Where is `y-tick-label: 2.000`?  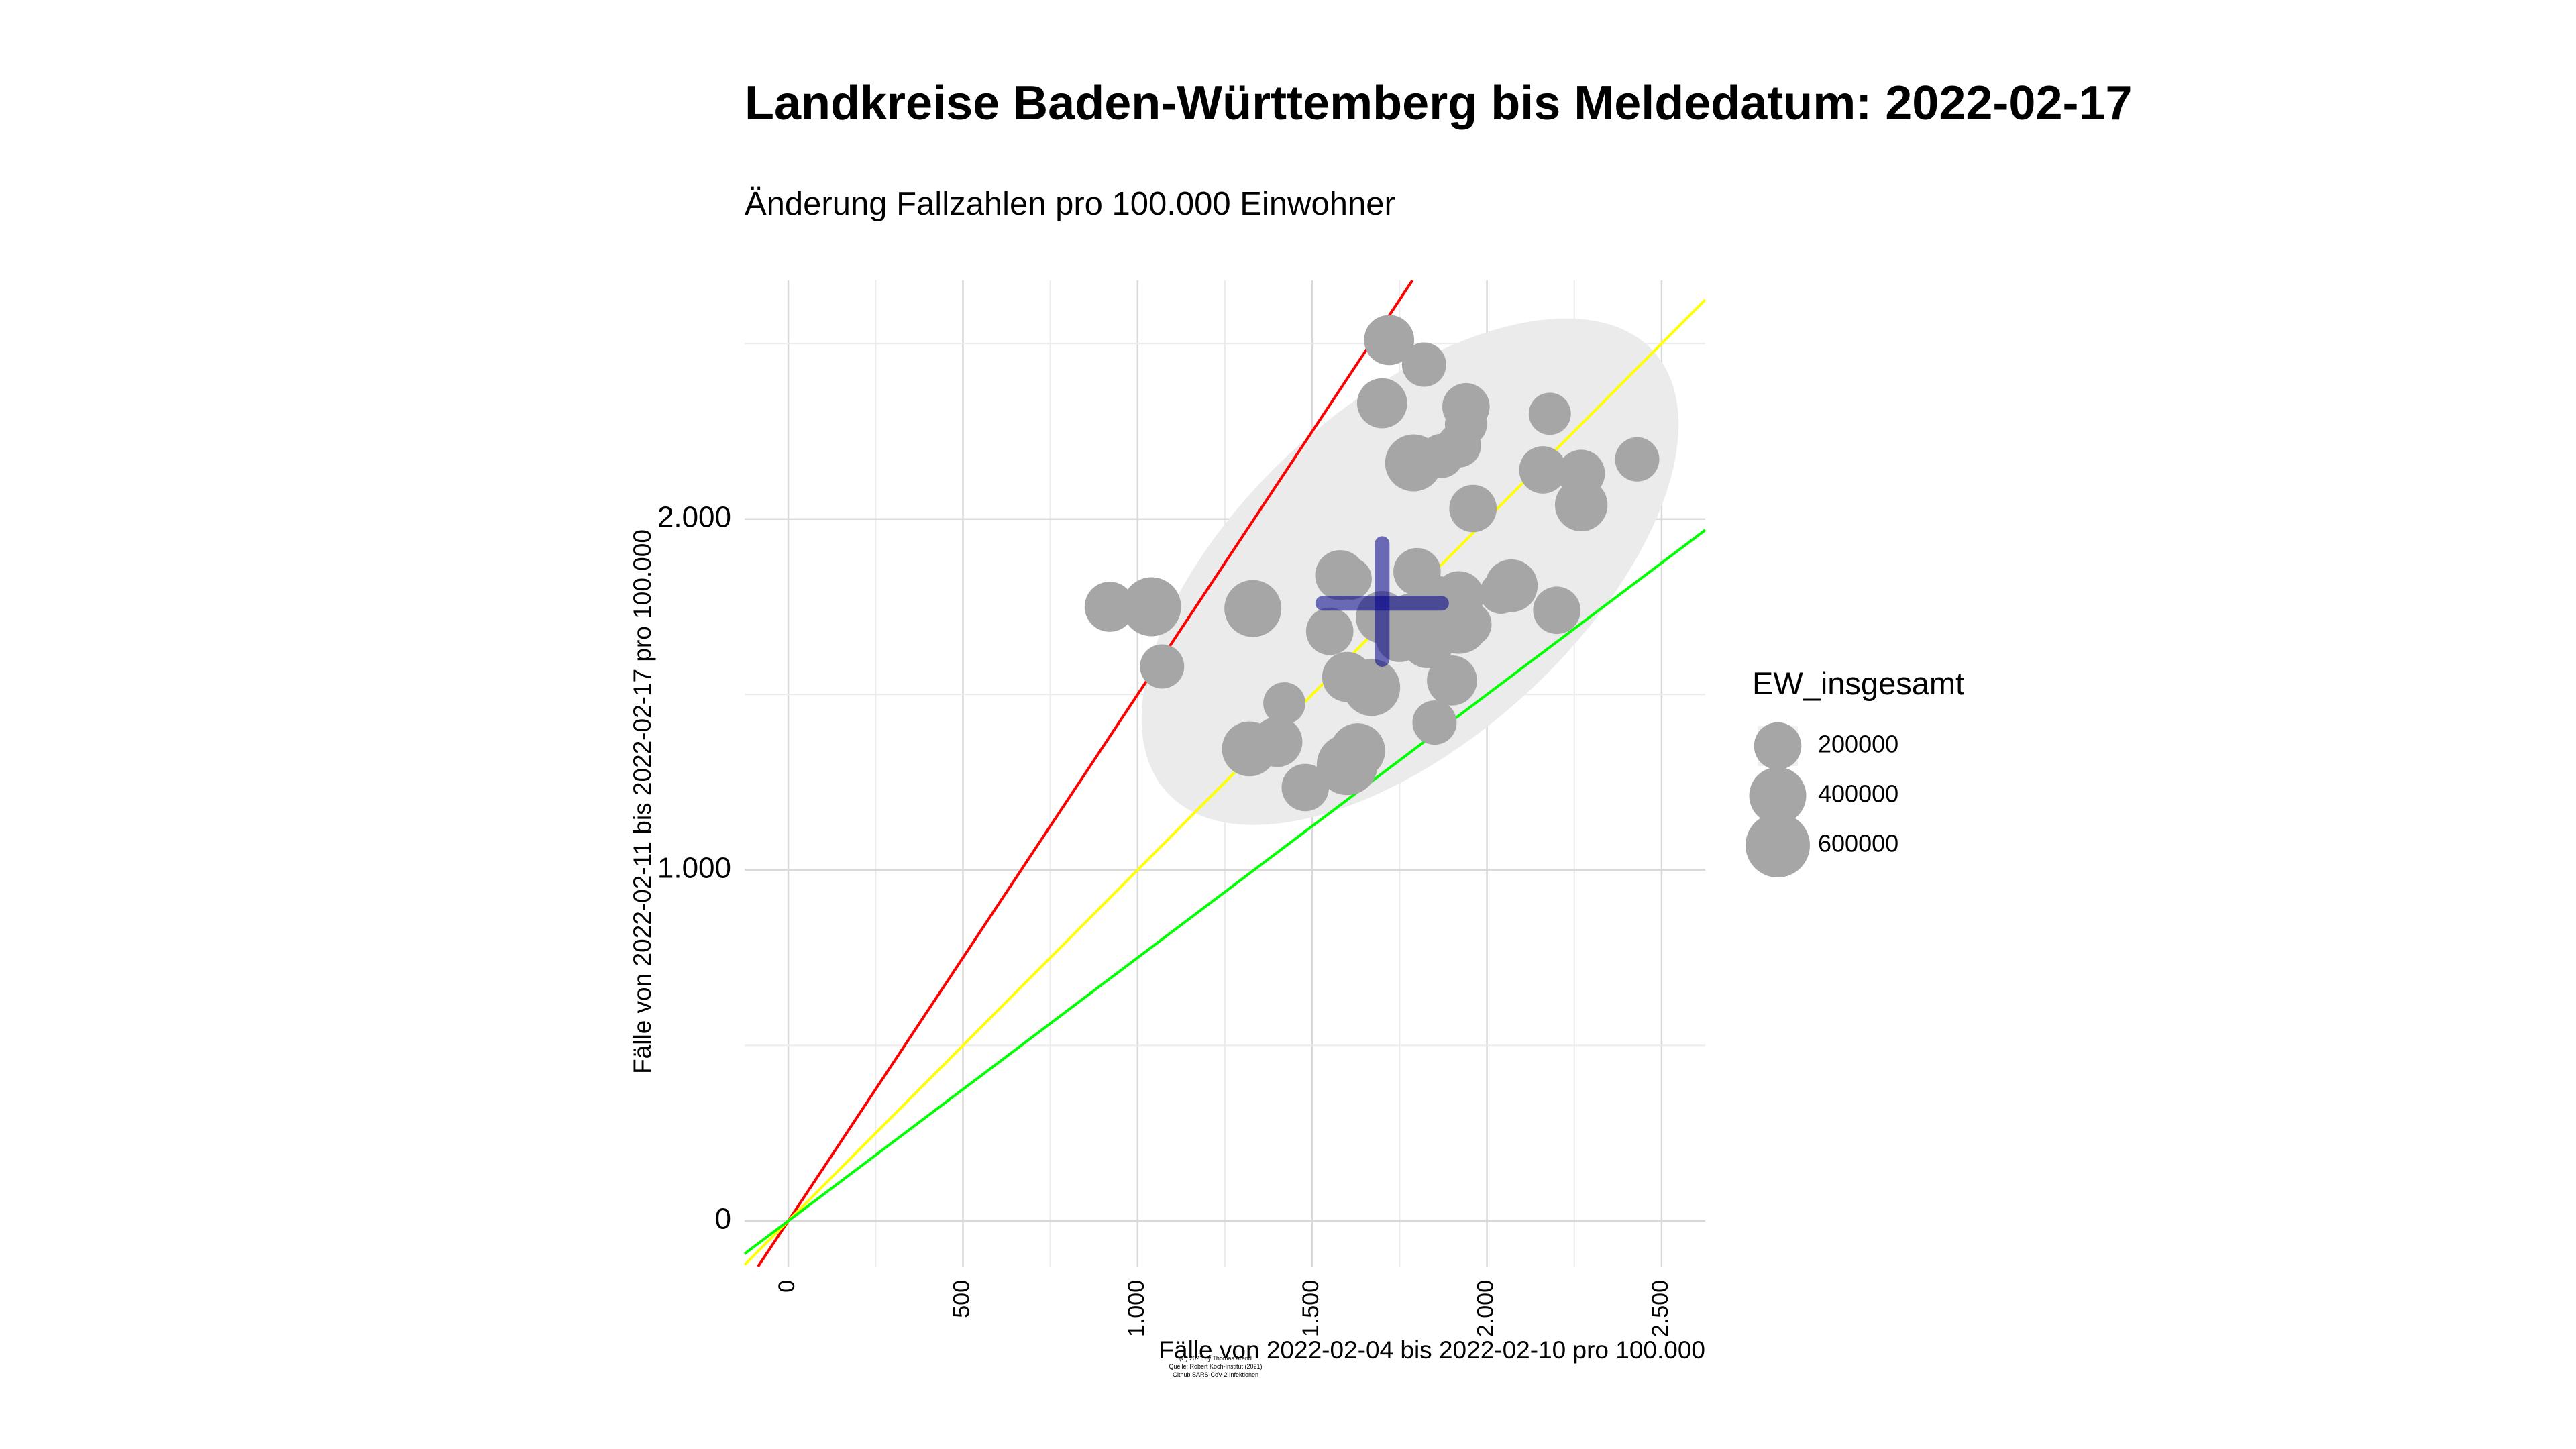 y-tick-label: 2.000 is located at coordinates (694, 516).